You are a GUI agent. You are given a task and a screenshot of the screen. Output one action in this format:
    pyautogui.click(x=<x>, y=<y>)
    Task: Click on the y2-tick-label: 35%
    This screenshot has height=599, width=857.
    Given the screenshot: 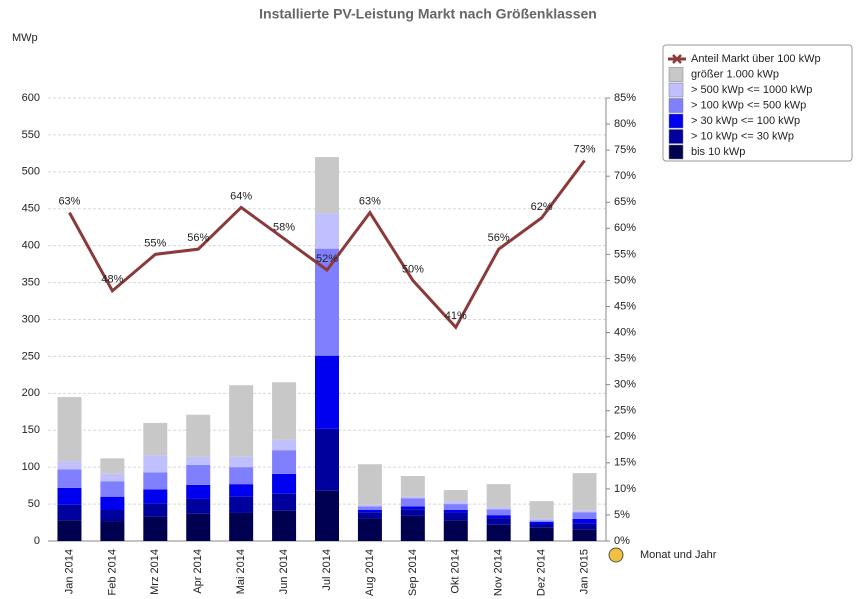 What is the action you would take?
    pyautogui.click(x=625, y=358)
    